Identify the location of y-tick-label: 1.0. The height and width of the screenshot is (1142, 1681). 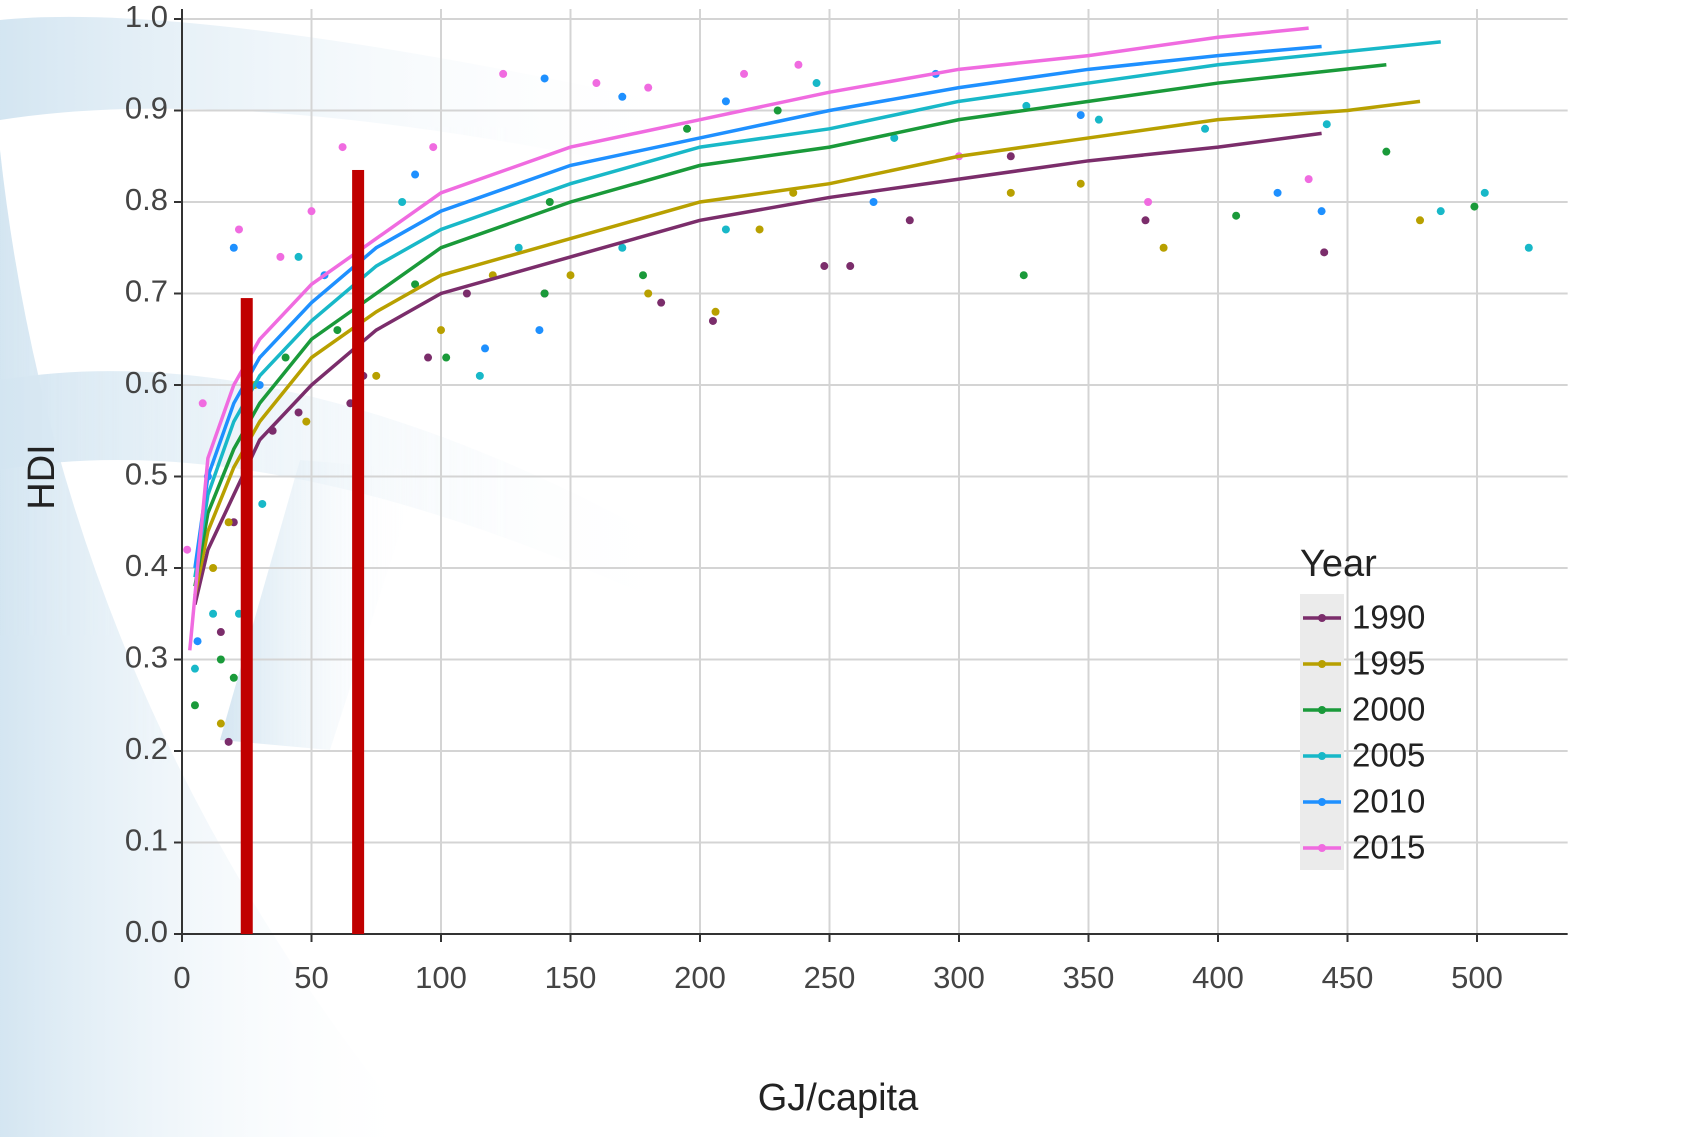
(146, 17).